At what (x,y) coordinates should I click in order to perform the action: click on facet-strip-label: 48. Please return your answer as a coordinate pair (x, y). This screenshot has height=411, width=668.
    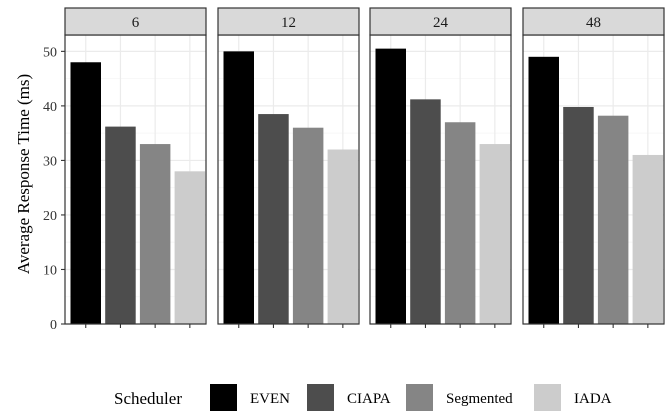
    Looking at the image, I should click on (593, 23).